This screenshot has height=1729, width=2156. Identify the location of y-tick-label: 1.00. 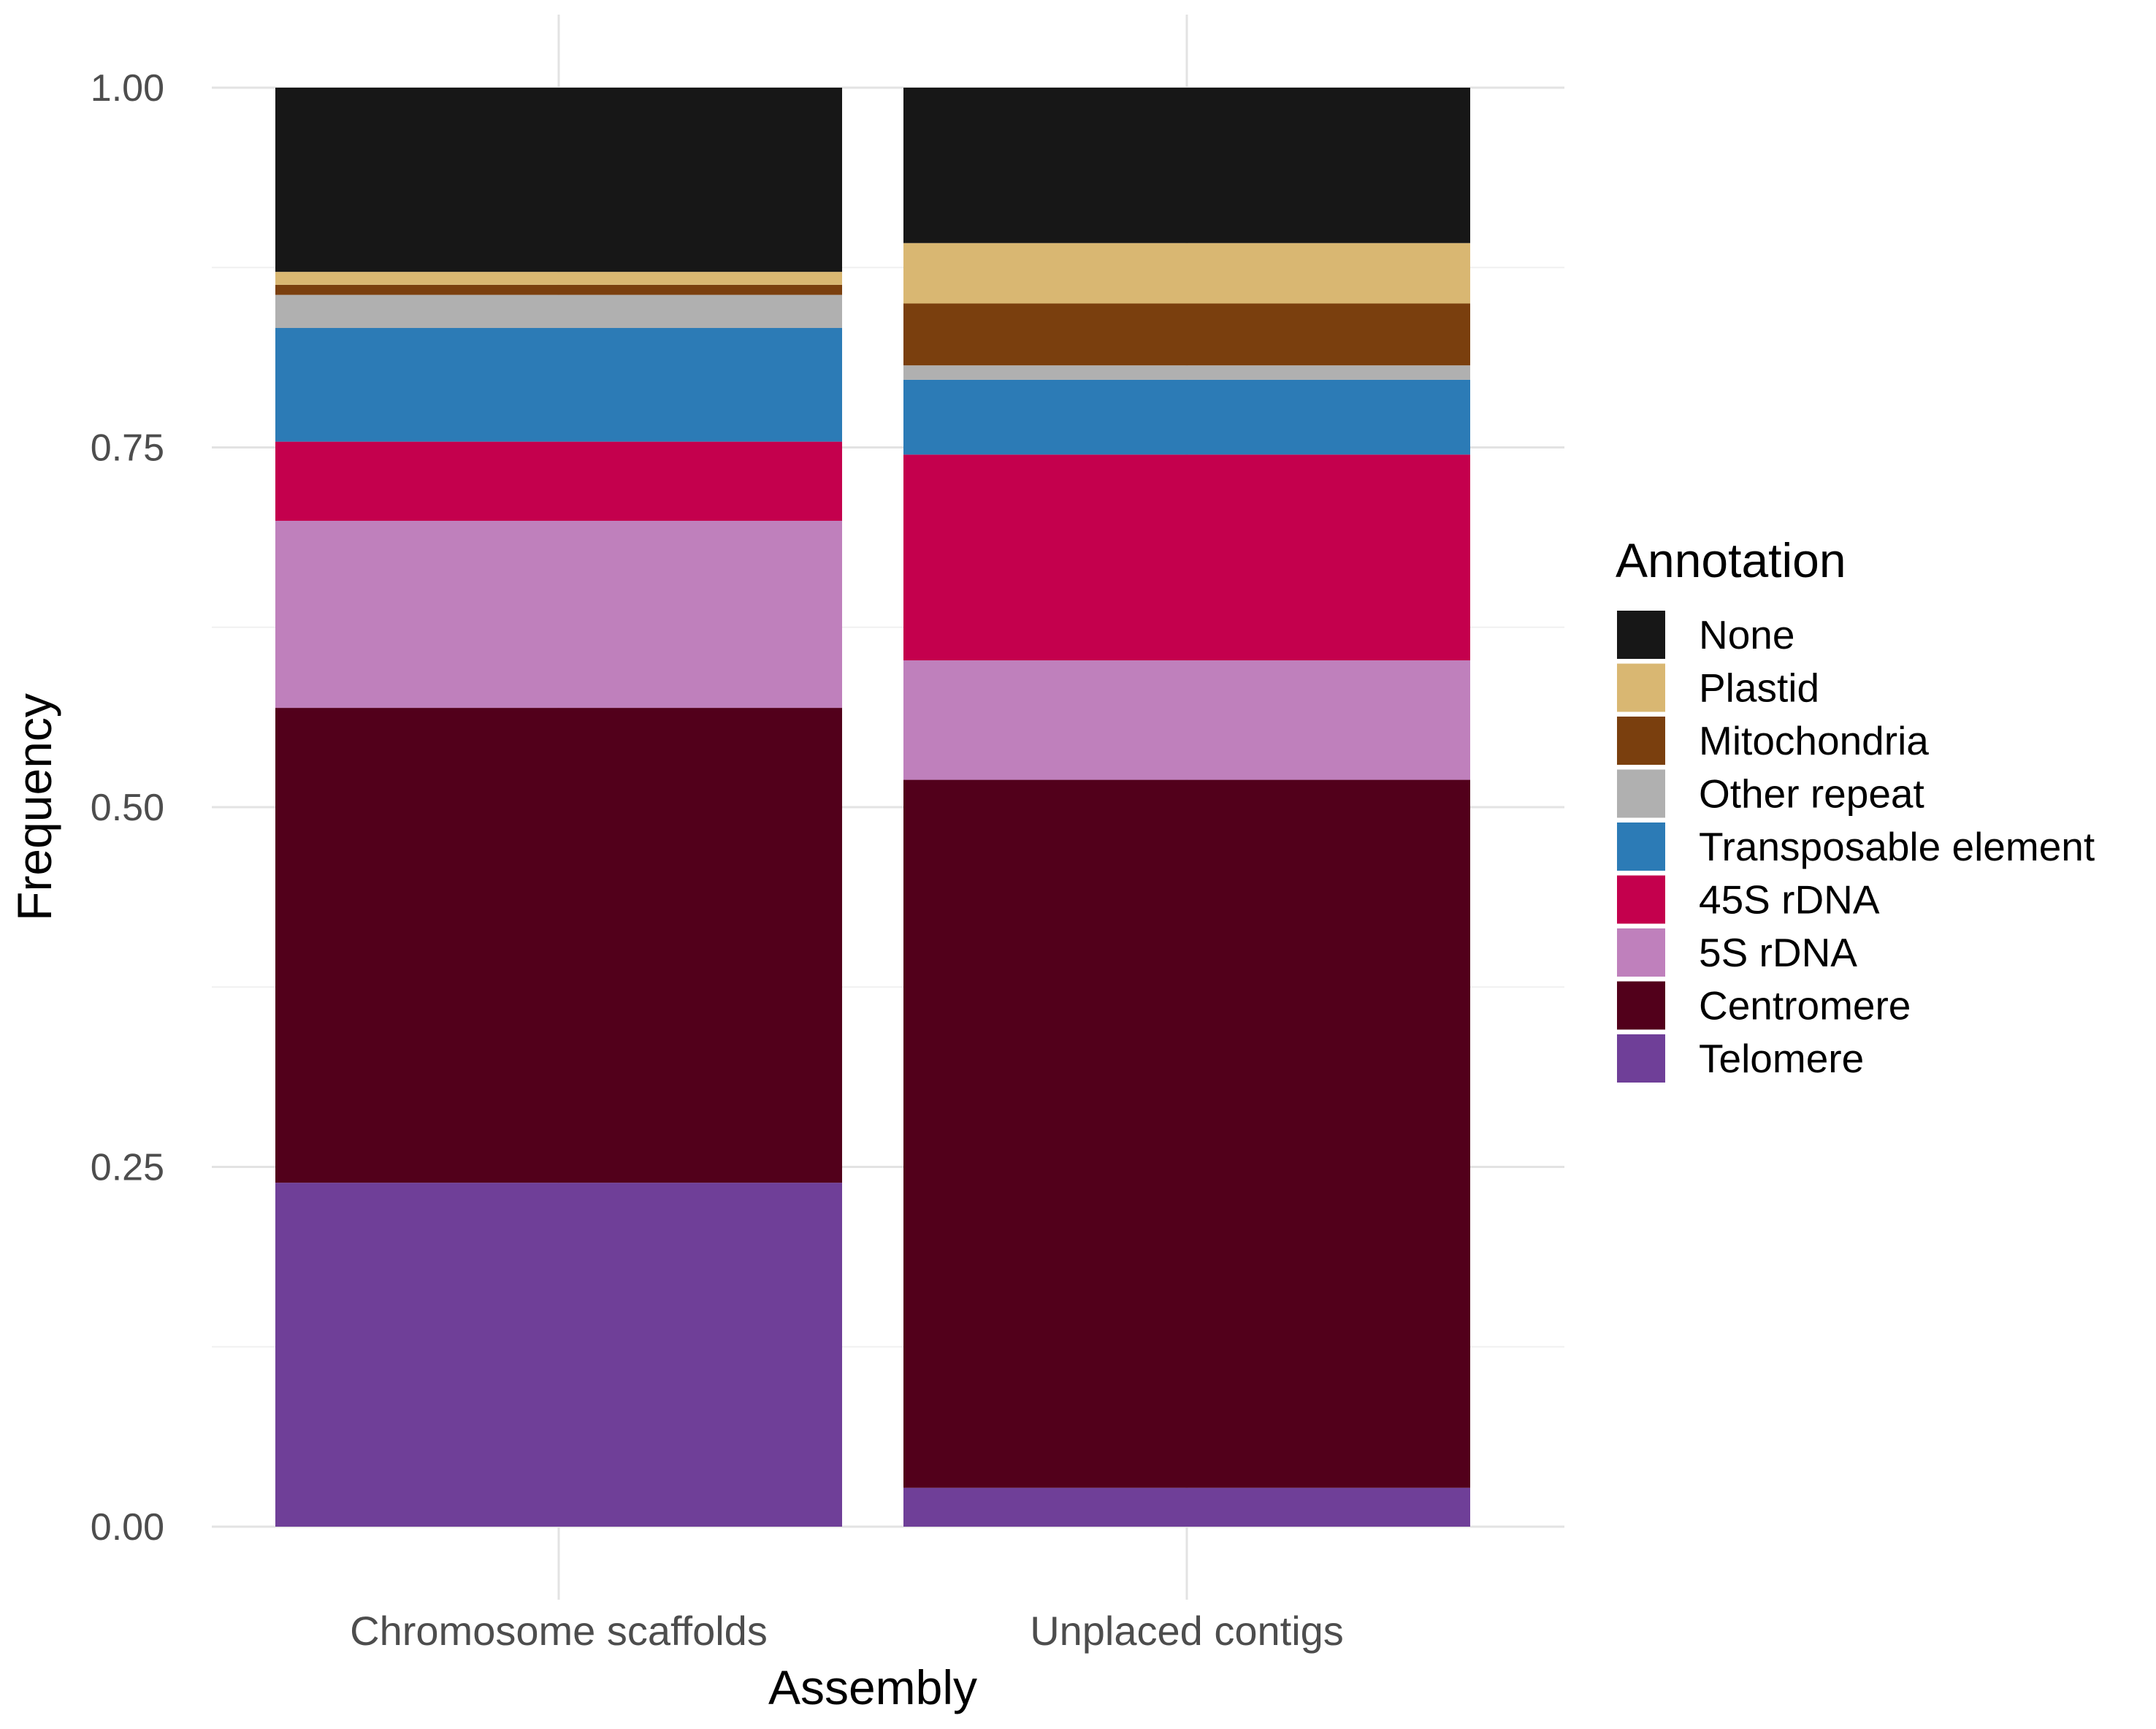
(128, 88).